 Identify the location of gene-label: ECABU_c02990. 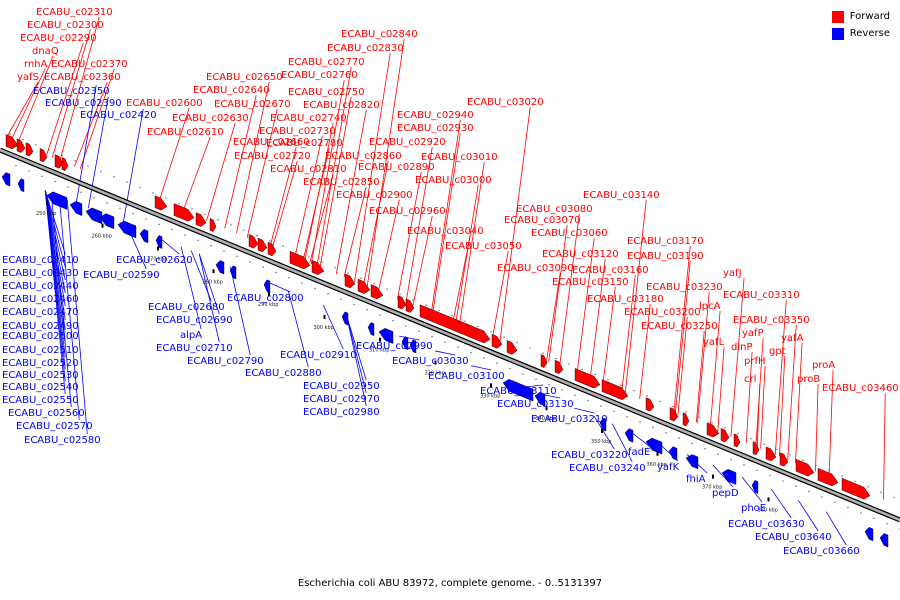
(394, 346).